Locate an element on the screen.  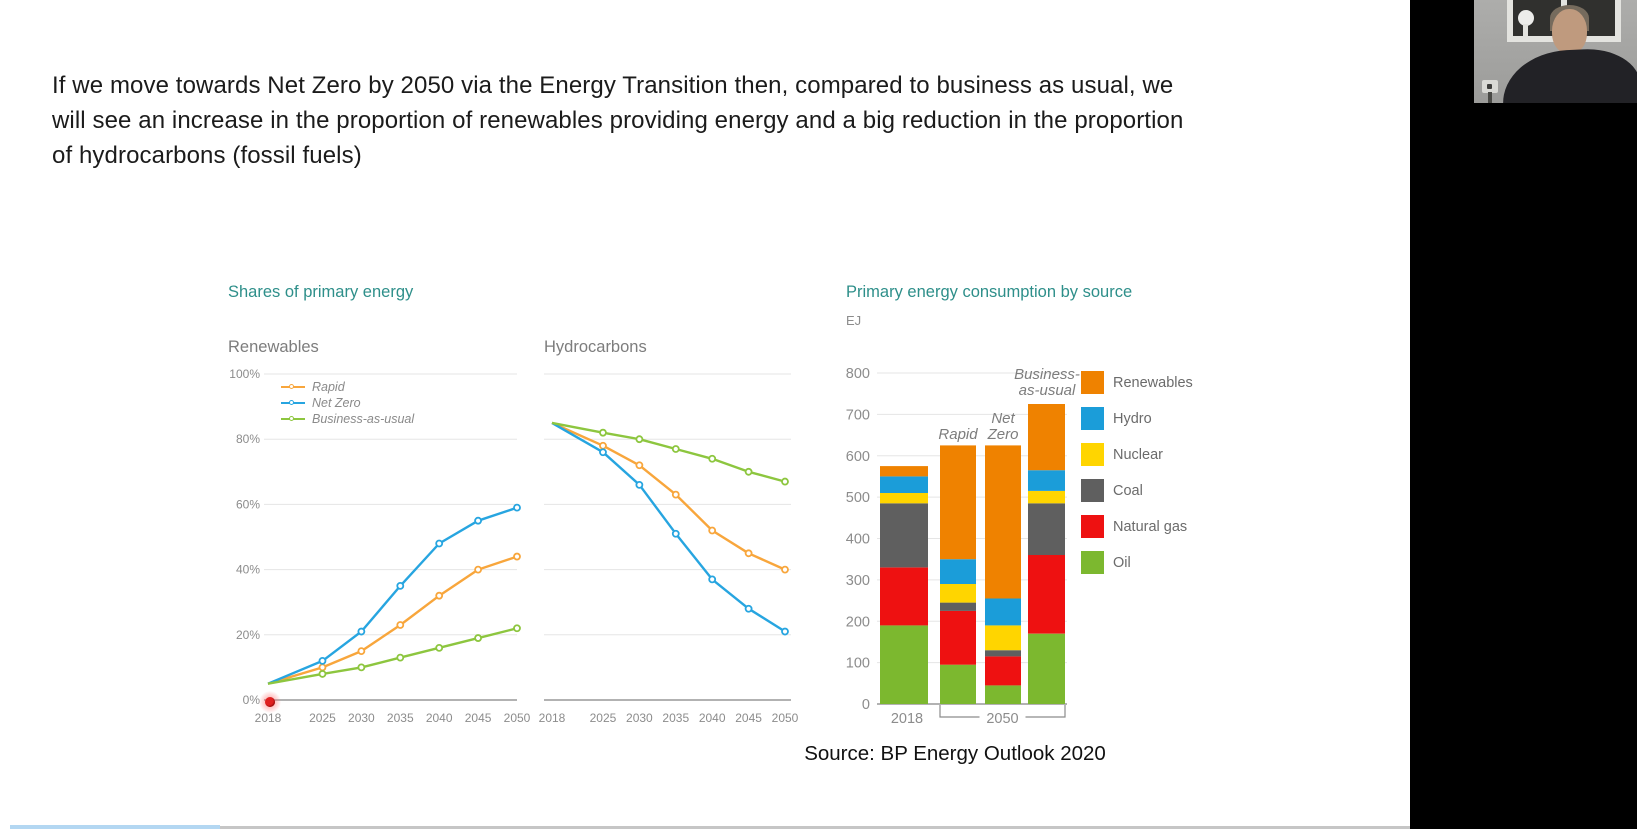
y-tick-label: 600 is located at coordinates (858, 457).